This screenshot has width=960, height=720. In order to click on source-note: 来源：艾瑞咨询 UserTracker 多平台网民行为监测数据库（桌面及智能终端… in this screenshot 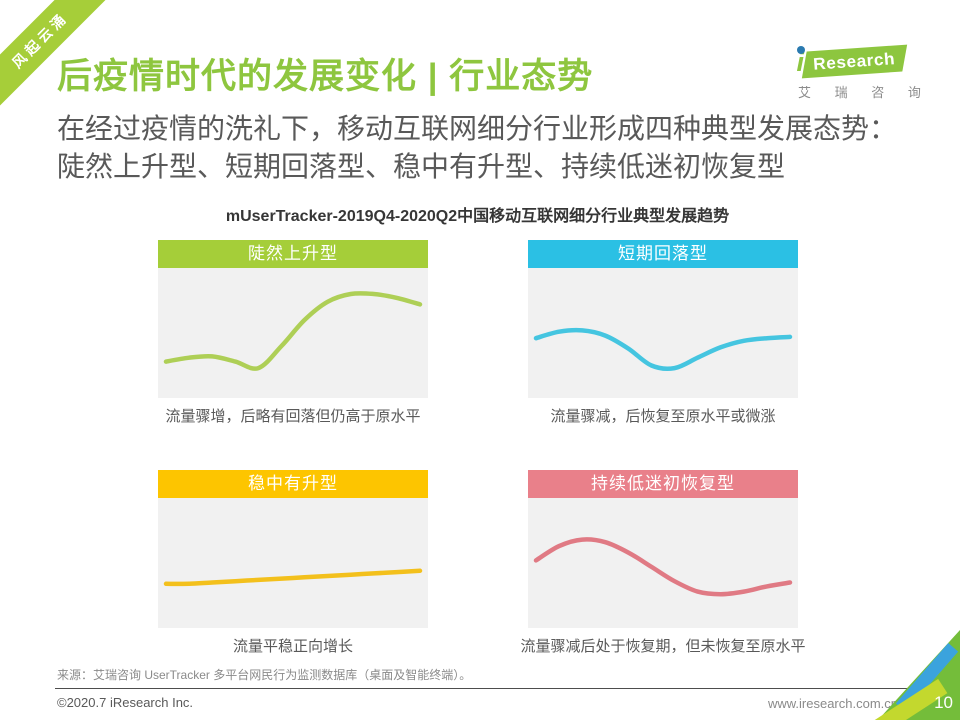, I will do `click(264, 675)`.